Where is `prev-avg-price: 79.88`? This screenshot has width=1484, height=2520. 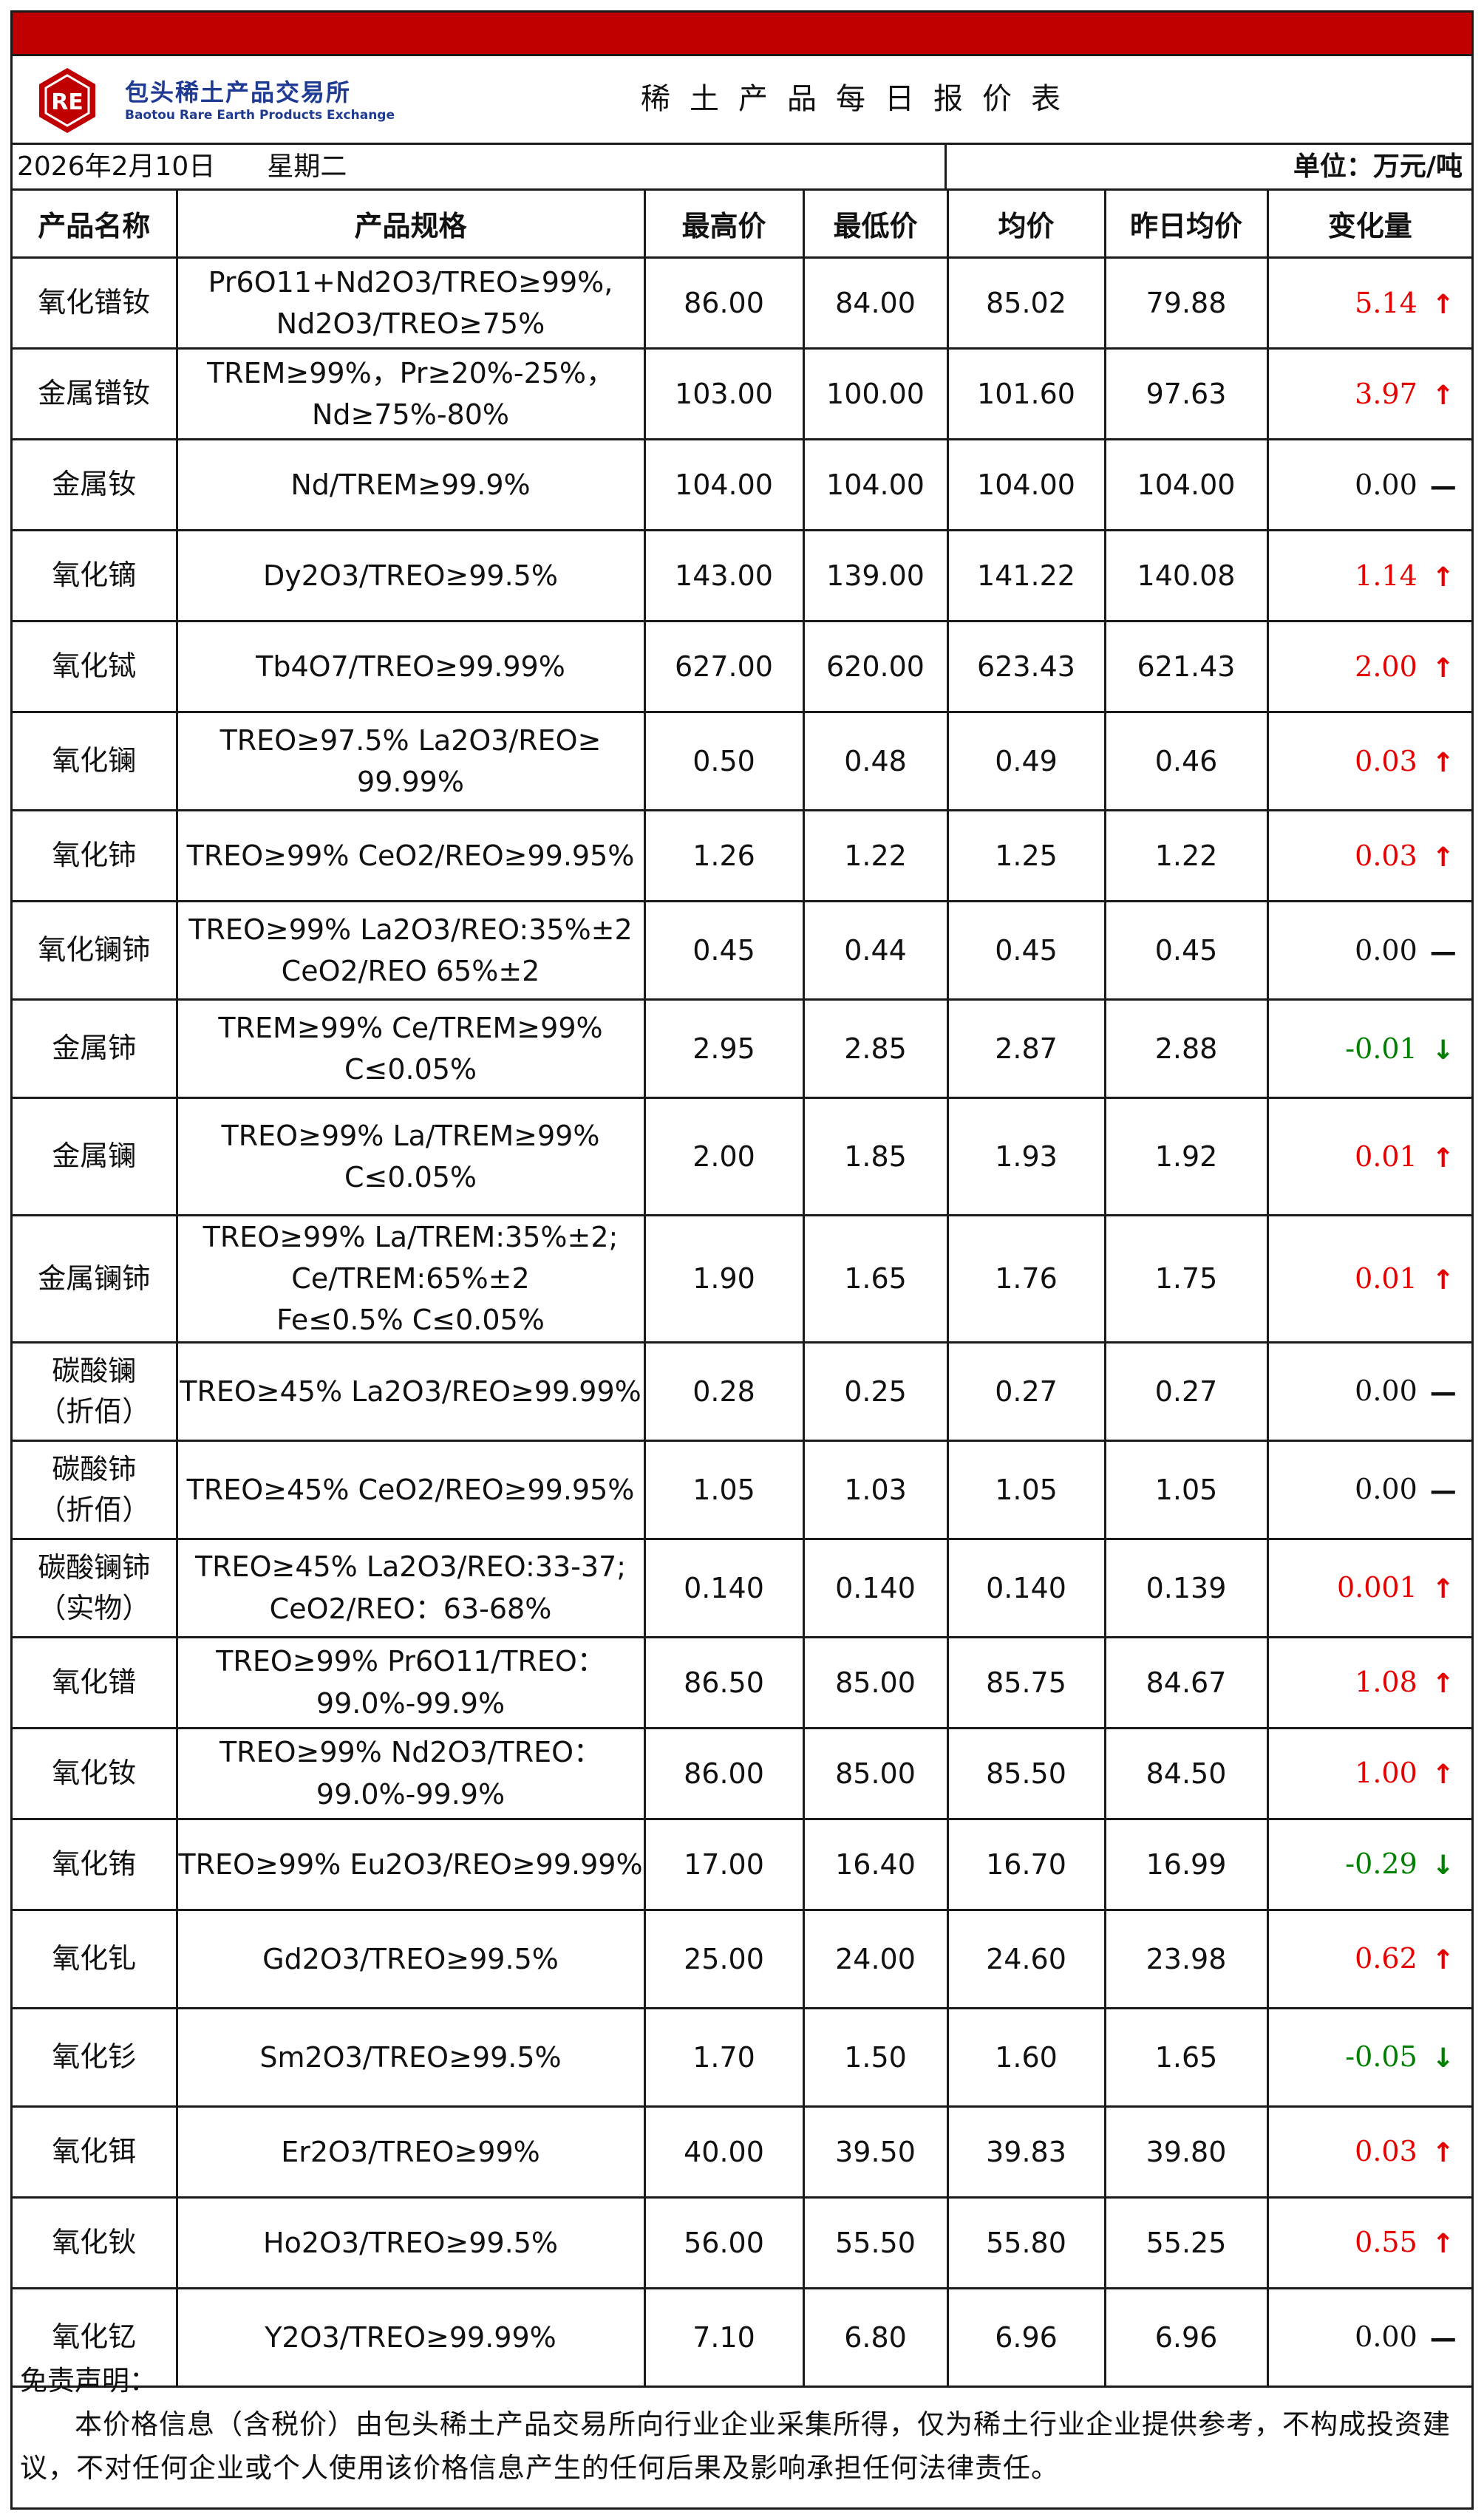
prev-avg-price: 79.88 is located at coordinates (1186, 303).